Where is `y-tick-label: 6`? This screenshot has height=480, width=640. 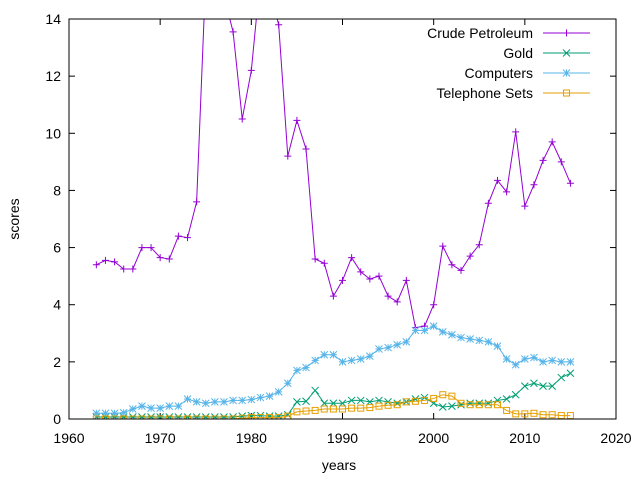
y-tick-label: 6 is located at coordinates (57, 248).